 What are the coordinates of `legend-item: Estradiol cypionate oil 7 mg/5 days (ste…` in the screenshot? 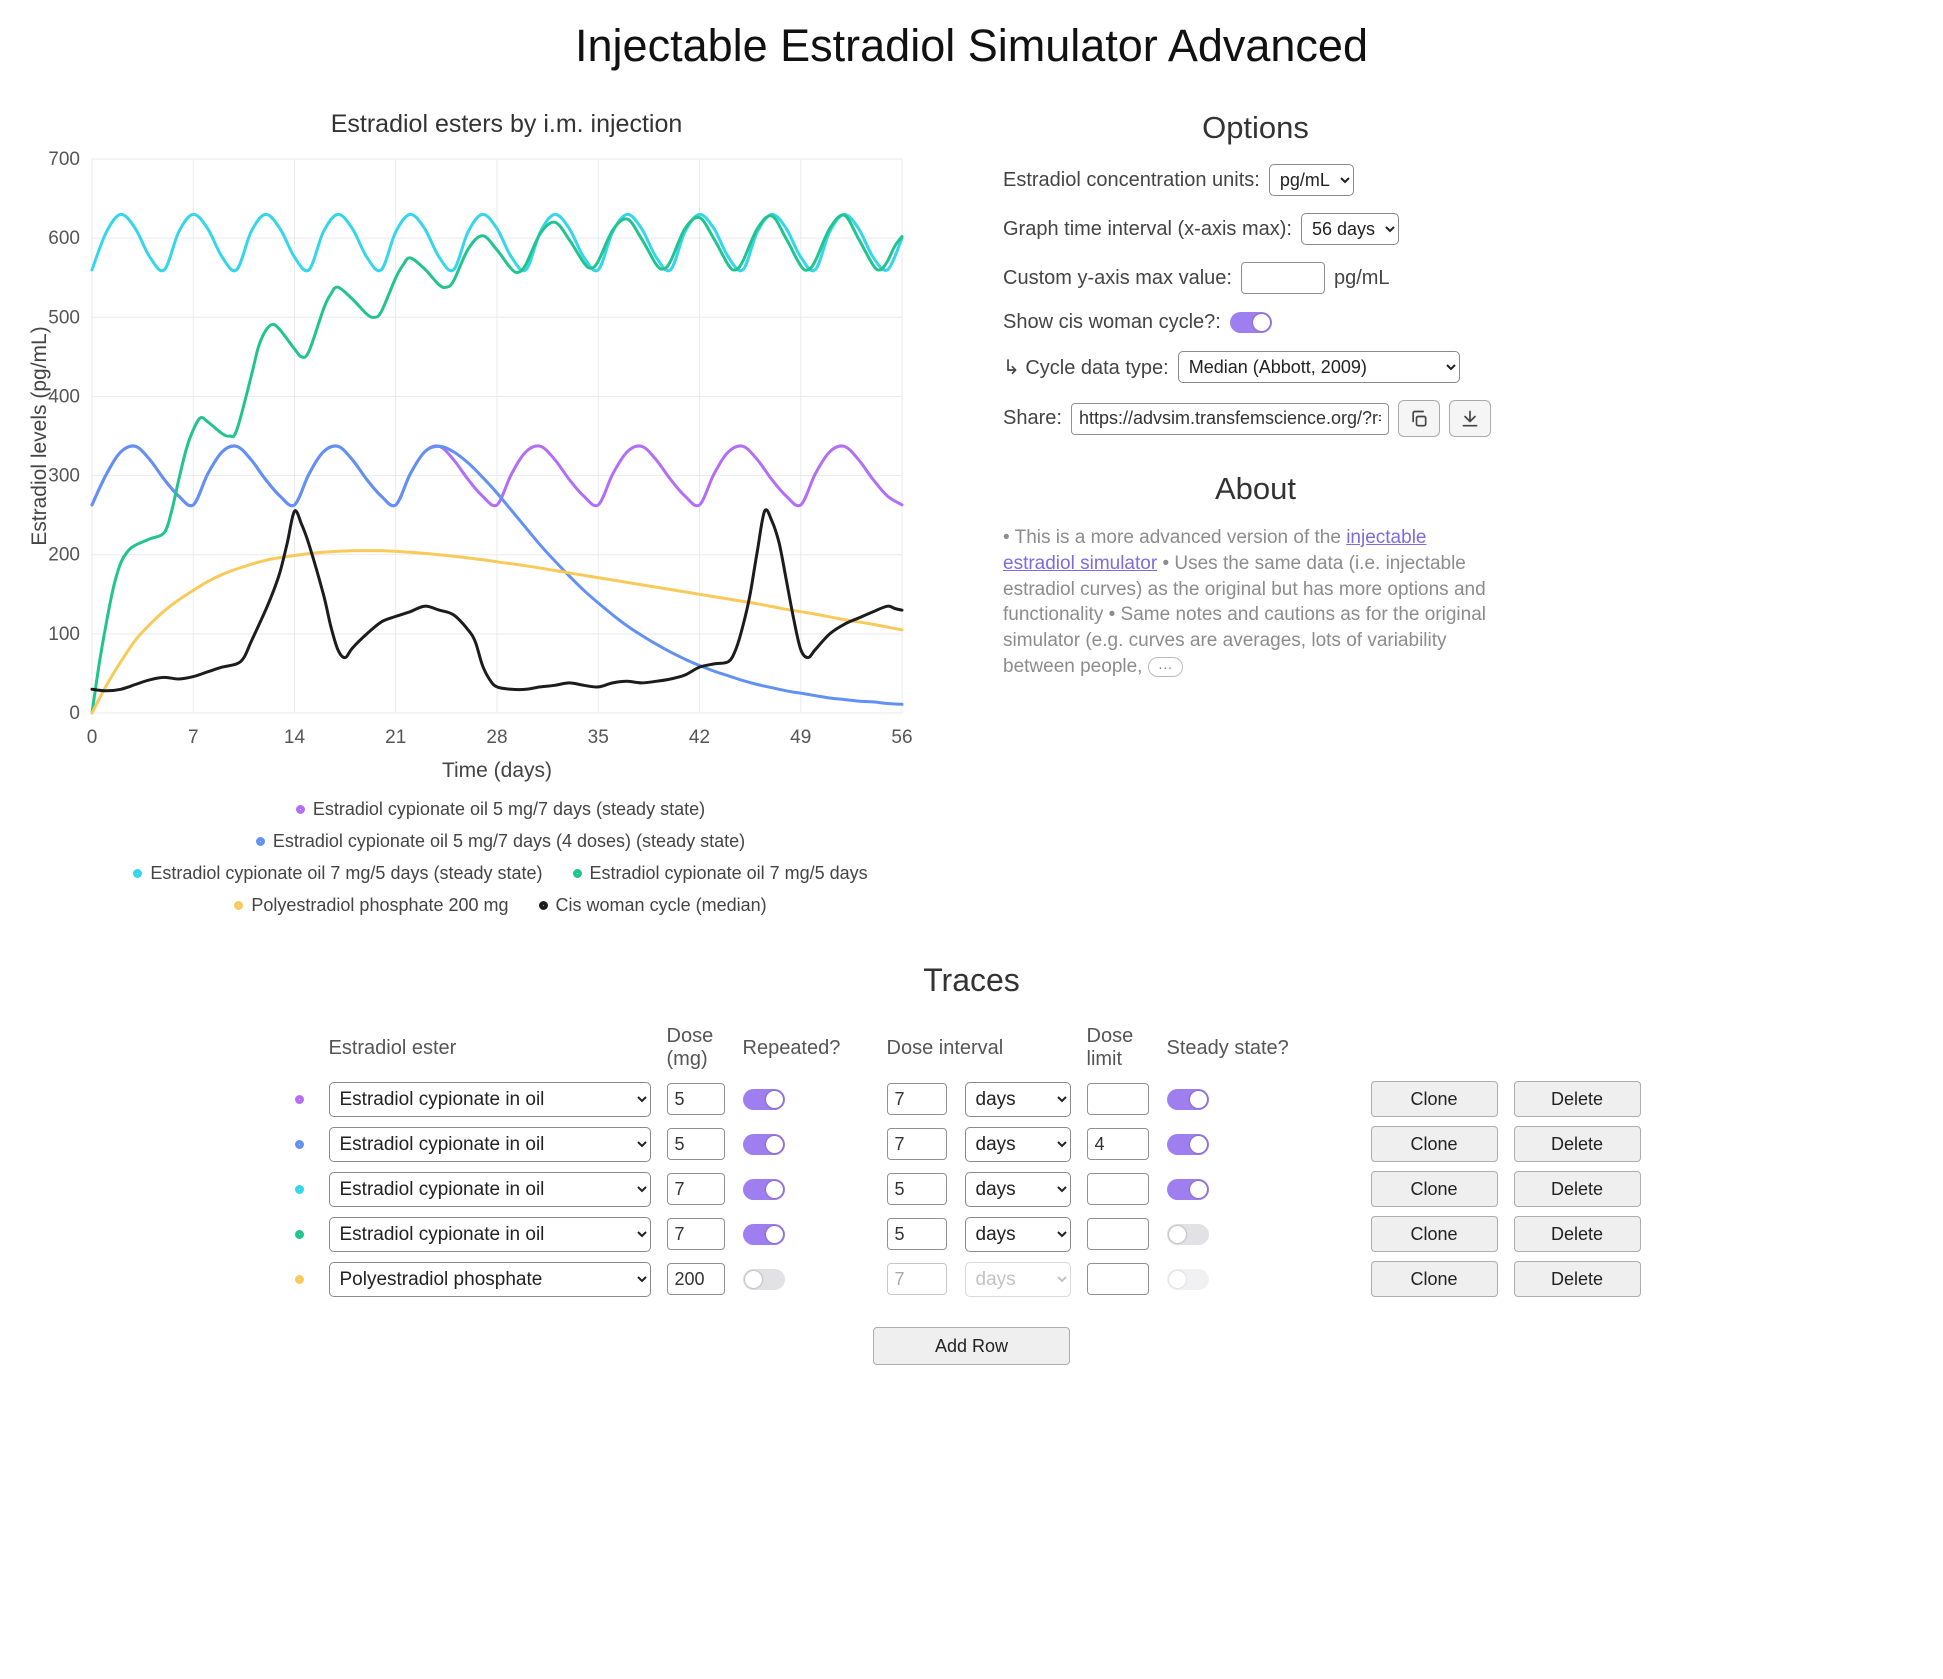 It's located at (338, 873).